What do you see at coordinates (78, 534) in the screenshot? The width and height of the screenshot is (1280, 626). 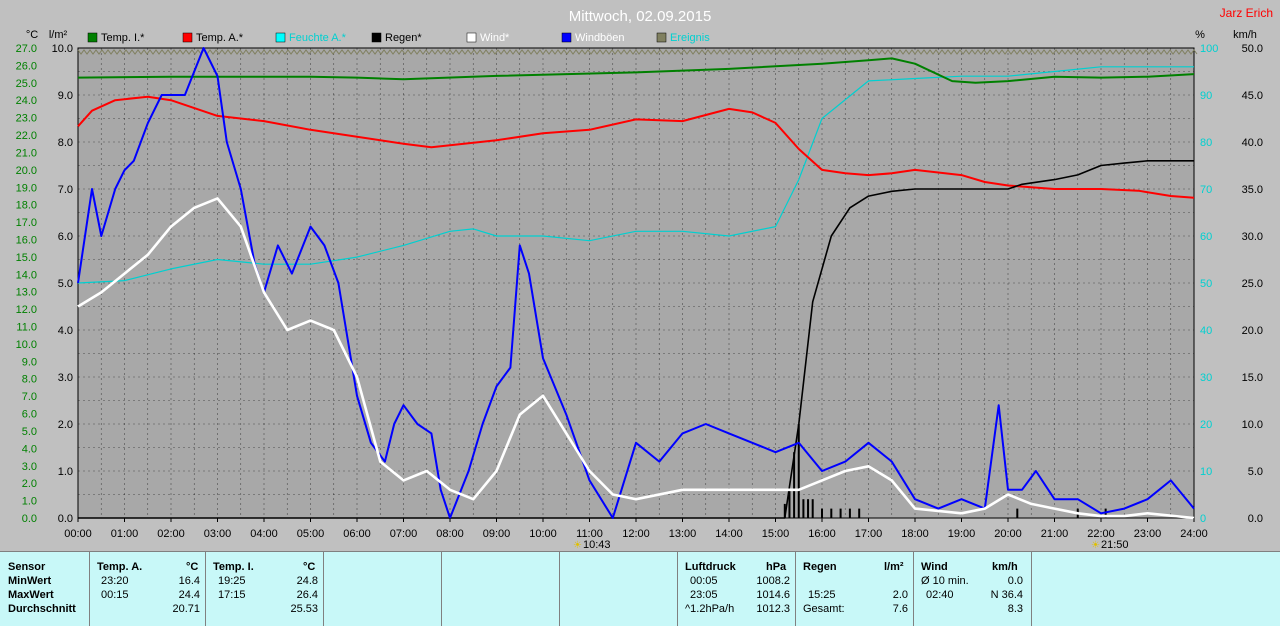 I see `x-tick-label: 00:00` at bounding box center [78, 534].